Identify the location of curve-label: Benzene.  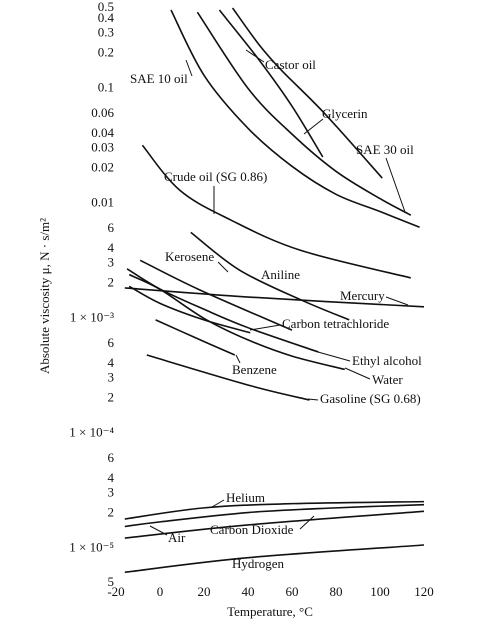
(254, 369).